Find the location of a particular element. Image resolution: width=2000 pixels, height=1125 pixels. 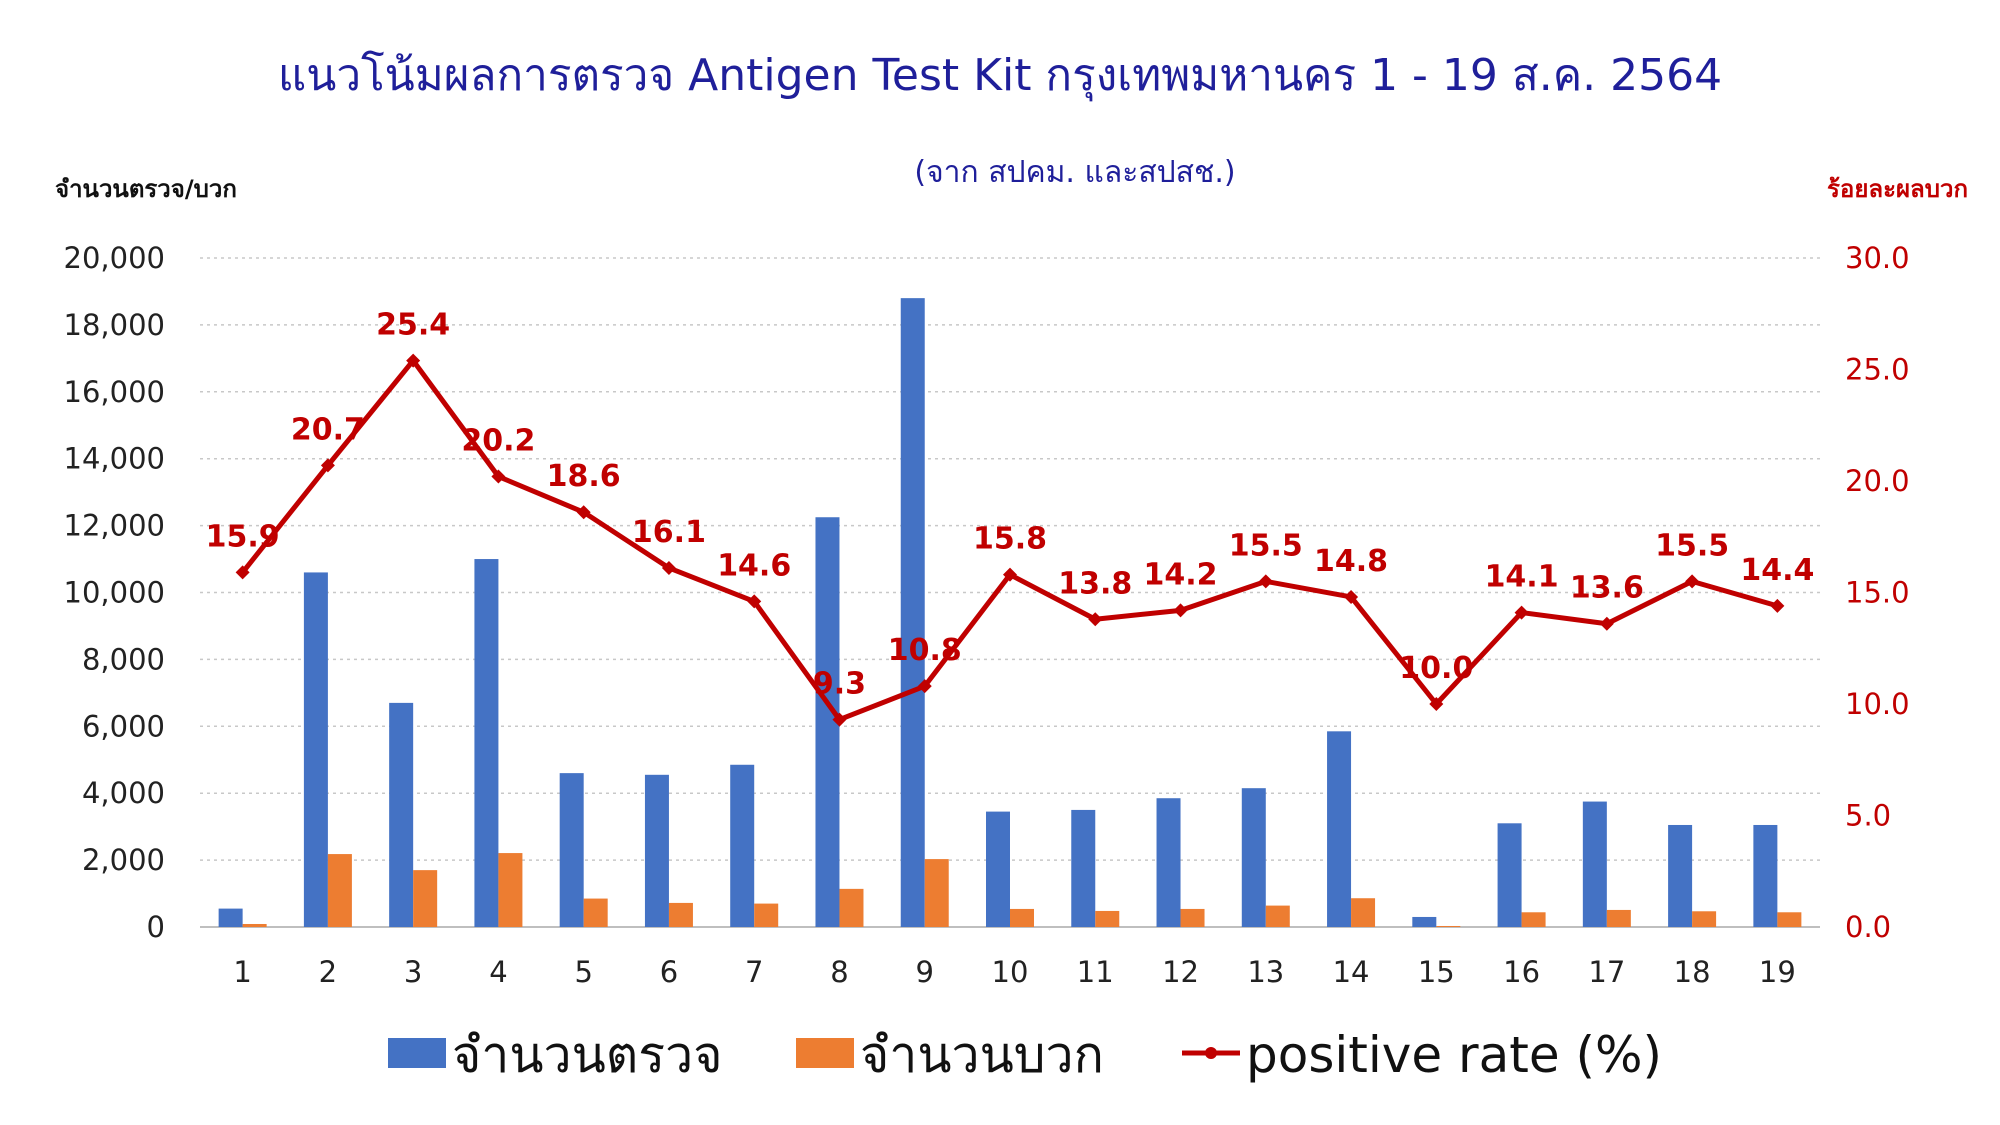

y-axis-right-ticks: 0.0 5.0 10.0 15.0 20.0 25.0 30.0 is located at coordinates (1877, 592).